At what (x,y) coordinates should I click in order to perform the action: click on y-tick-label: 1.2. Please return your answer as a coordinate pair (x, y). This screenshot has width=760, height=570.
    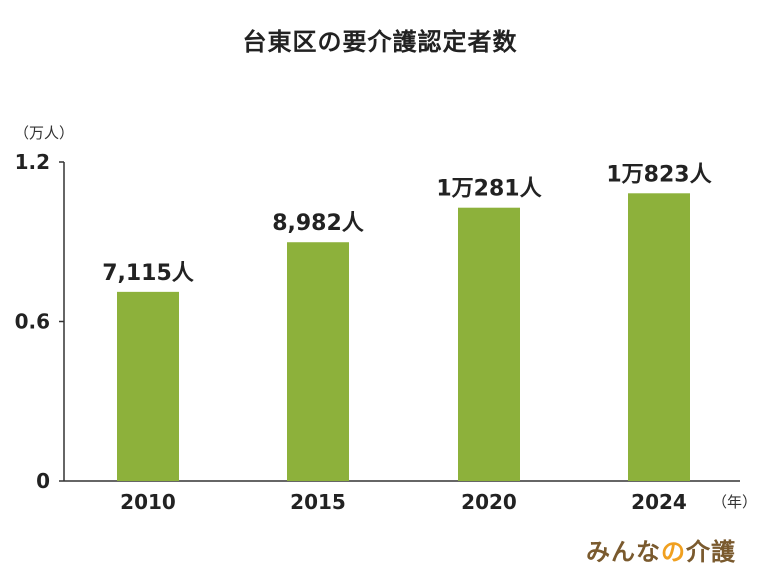
    Looking at the image, I should click on (32, 162).